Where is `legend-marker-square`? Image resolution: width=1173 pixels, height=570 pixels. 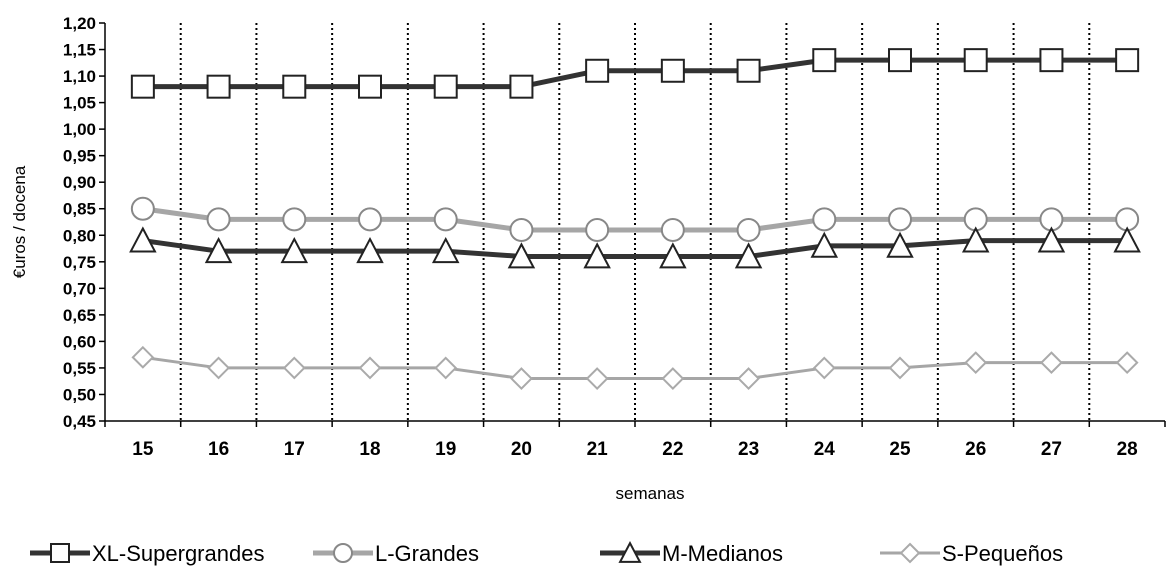
legend-marker-square is located at coordinates (60, 553).